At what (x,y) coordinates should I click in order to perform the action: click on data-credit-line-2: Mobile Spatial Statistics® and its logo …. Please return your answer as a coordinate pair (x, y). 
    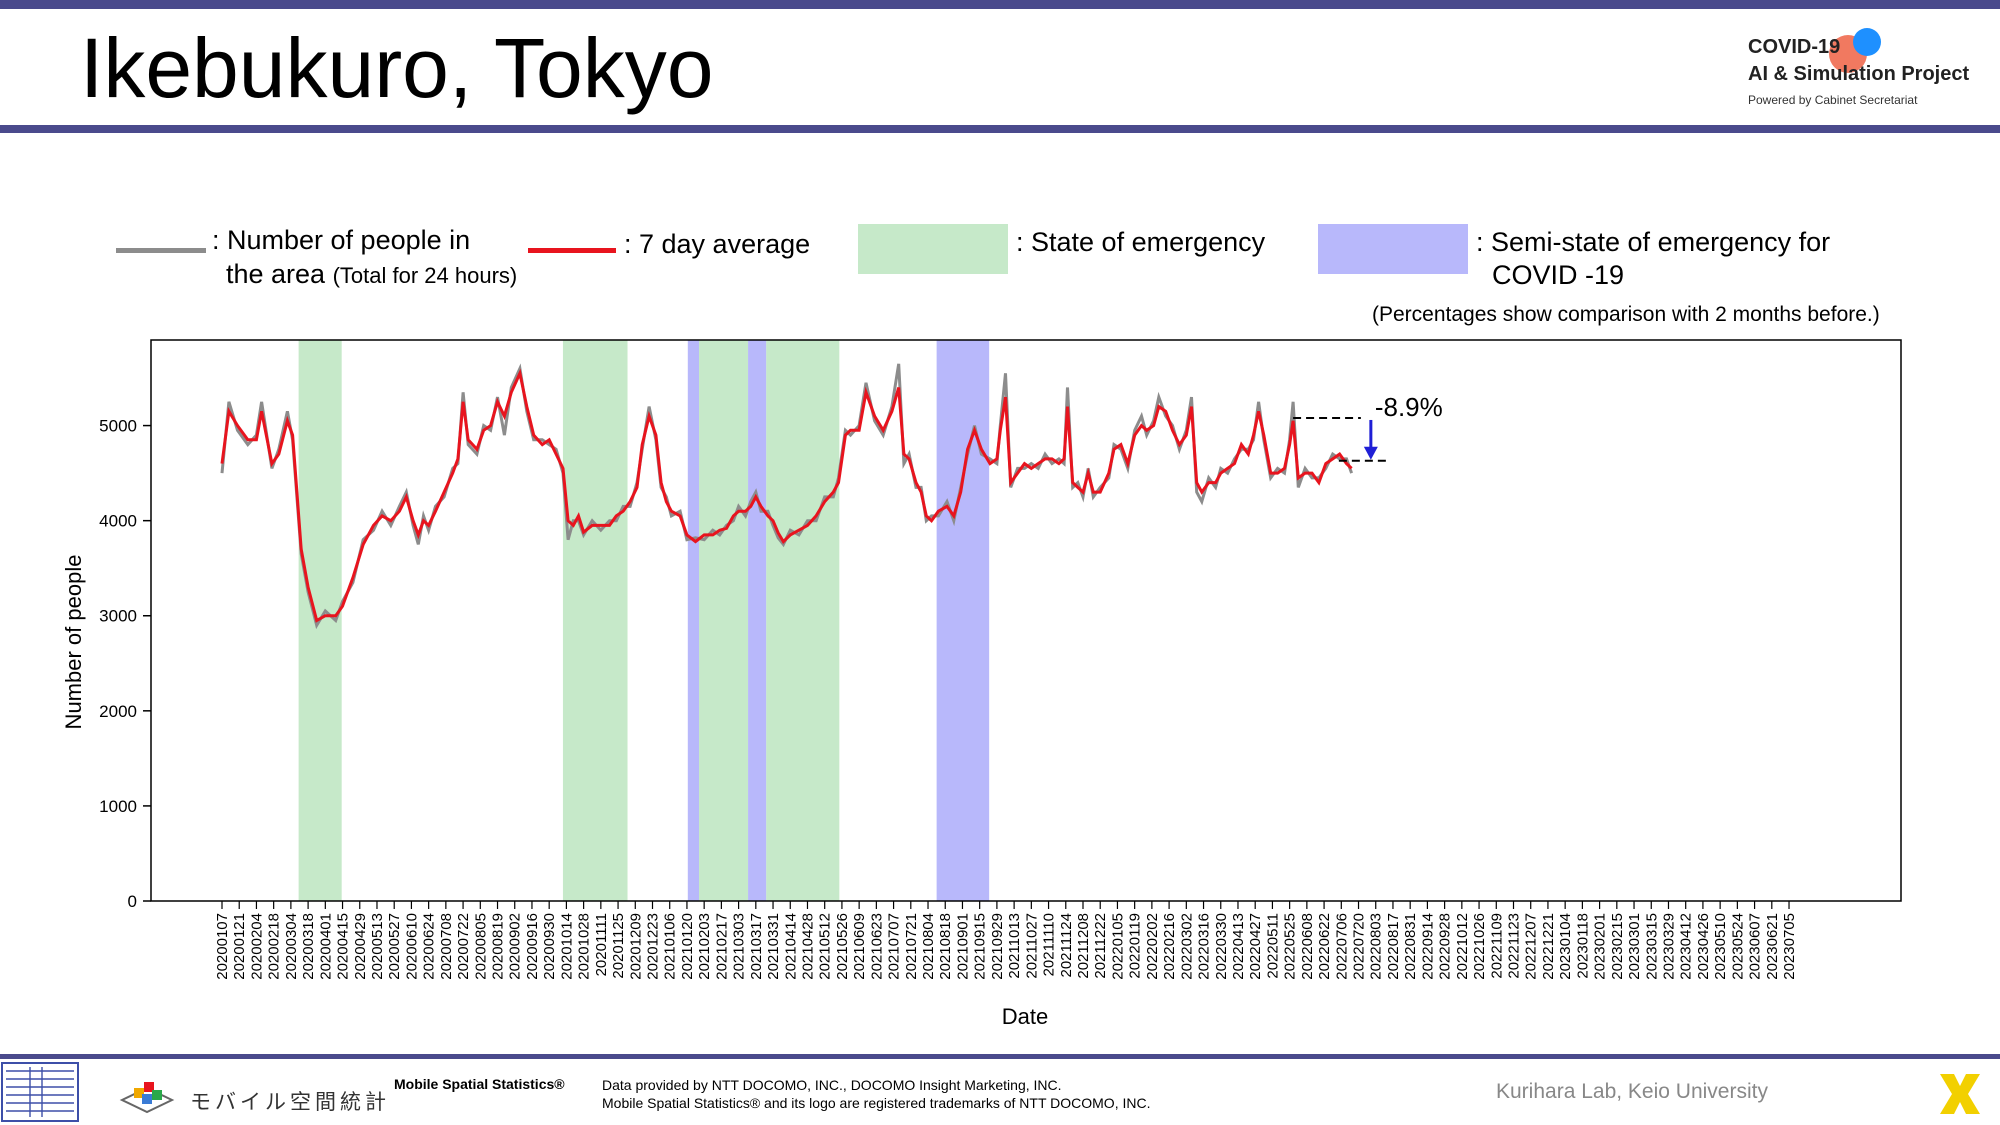
    Looking at the image, I should click on (876, 1103).